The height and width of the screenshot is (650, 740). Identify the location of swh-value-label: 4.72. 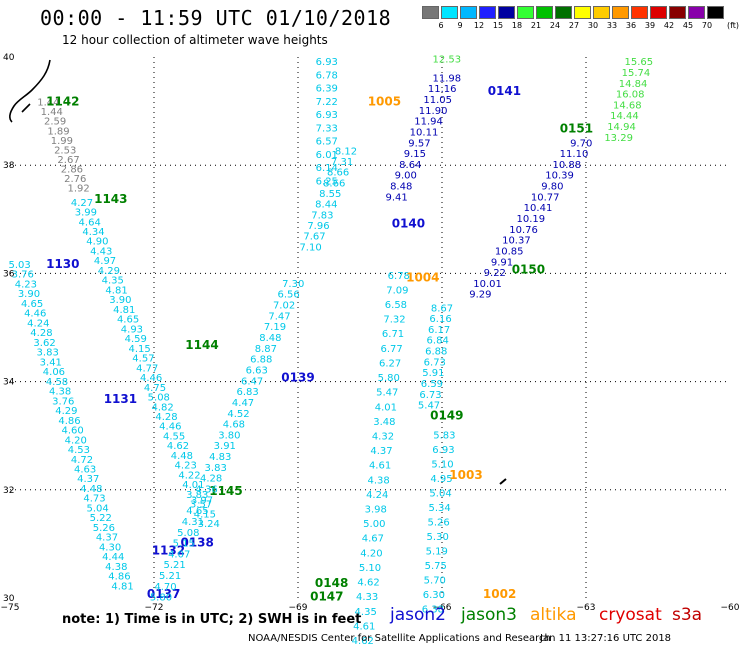
(82, 460).